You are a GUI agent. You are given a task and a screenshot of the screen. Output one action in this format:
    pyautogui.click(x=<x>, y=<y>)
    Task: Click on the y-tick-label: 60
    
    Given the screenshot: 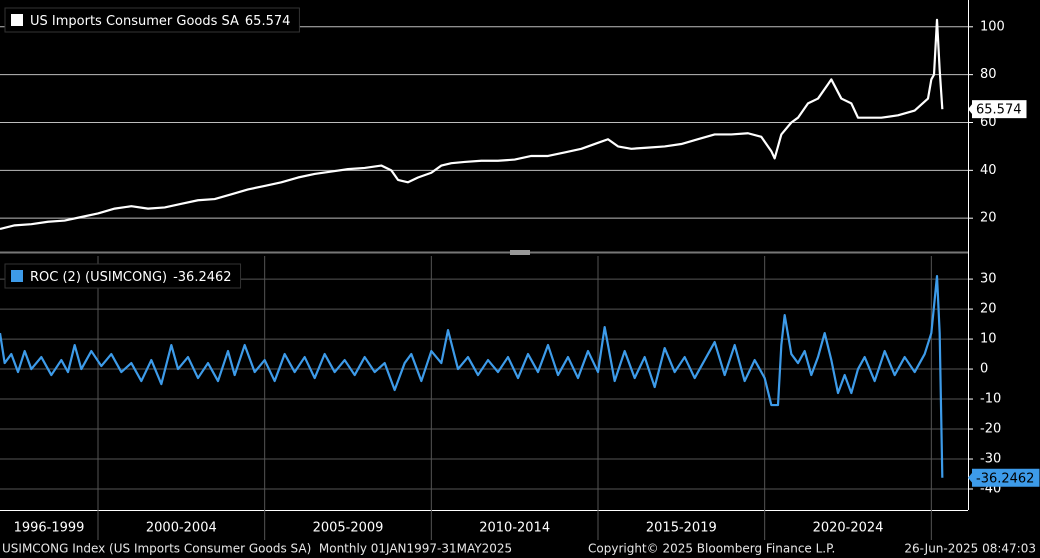 What is the action you would take?
    pyautogui.click(x=988, y=122)
    